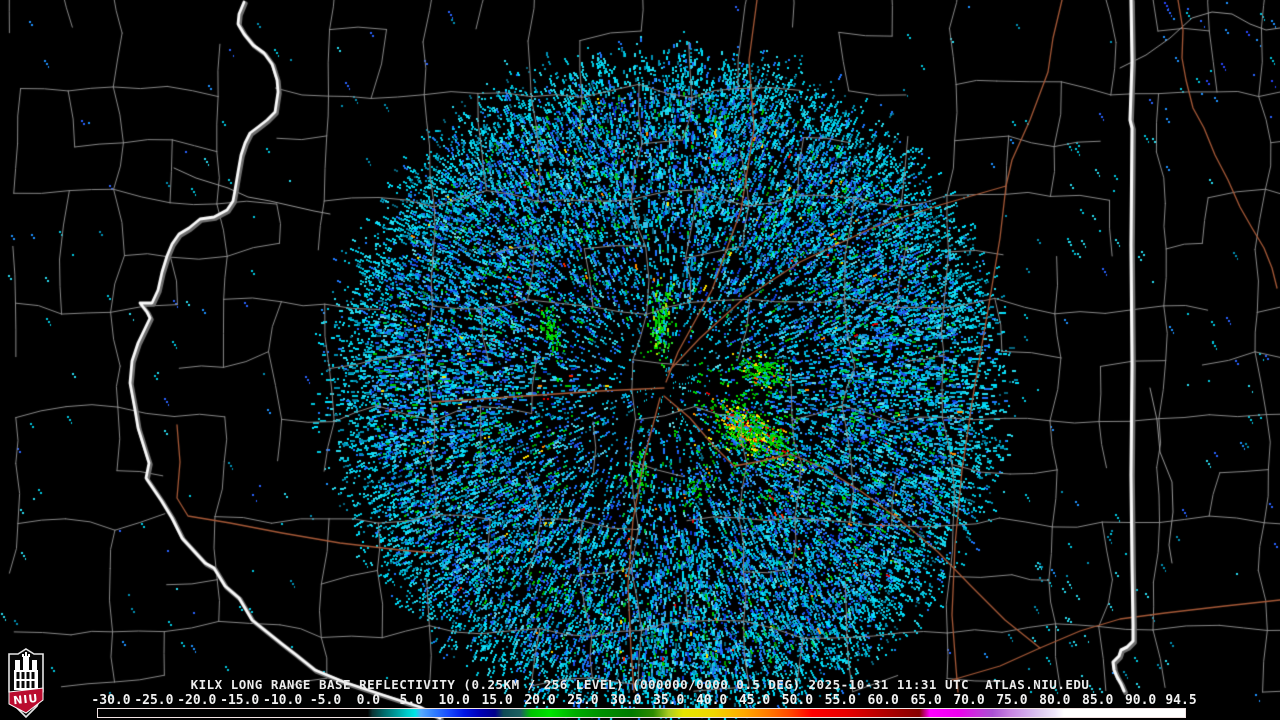 The height and width of the screenshot is (720, 1280). Describe the element at coordinates (641, 713) in the screenshot. I see `reflectivity-color-bar` at that location.